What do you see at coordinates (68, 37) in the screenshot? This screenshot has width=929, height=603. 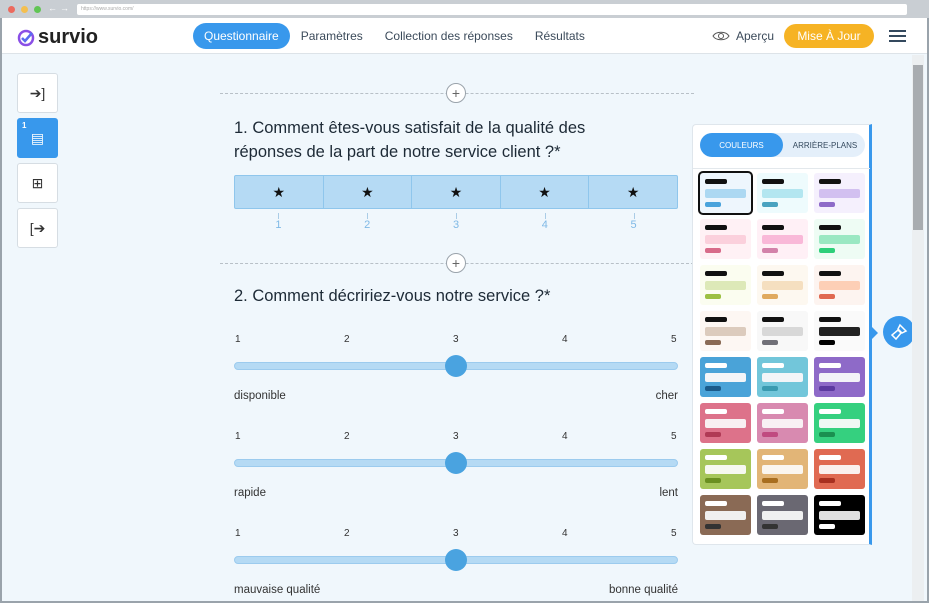 I see `logo-text: survio` at bounding box center [68, 37].